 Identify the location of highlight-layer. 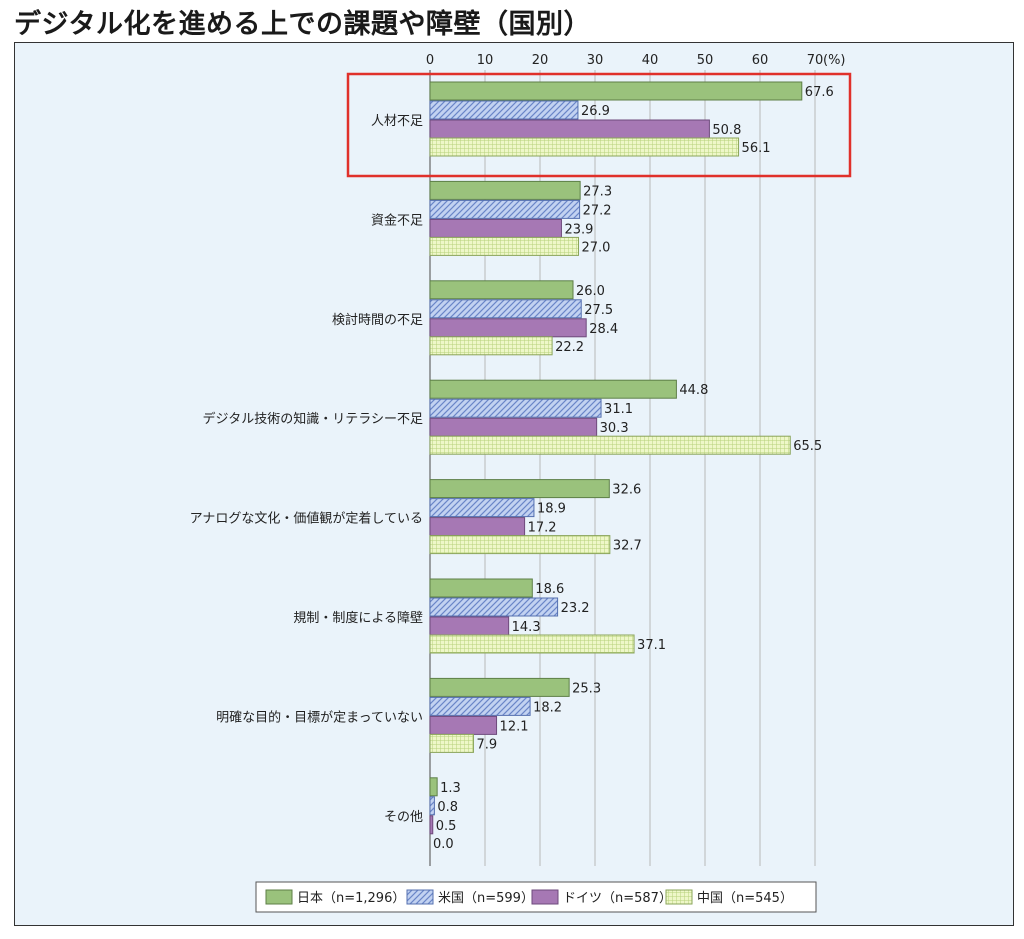
(599, 125).